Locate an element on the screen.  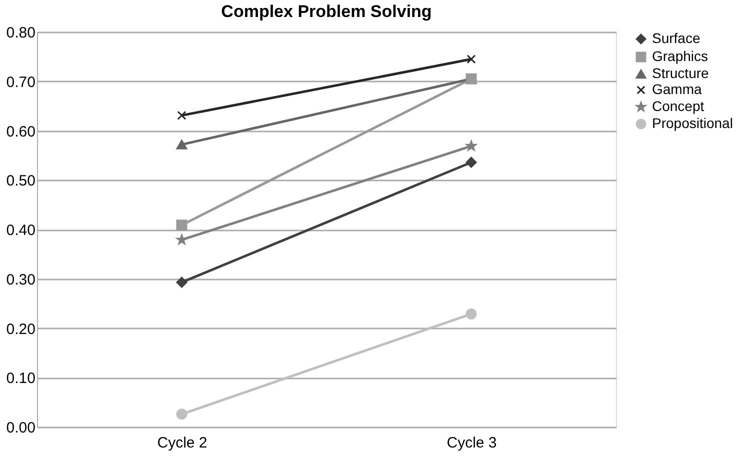
y-tick-label: 0.20 is located at coordinates (21, 329).